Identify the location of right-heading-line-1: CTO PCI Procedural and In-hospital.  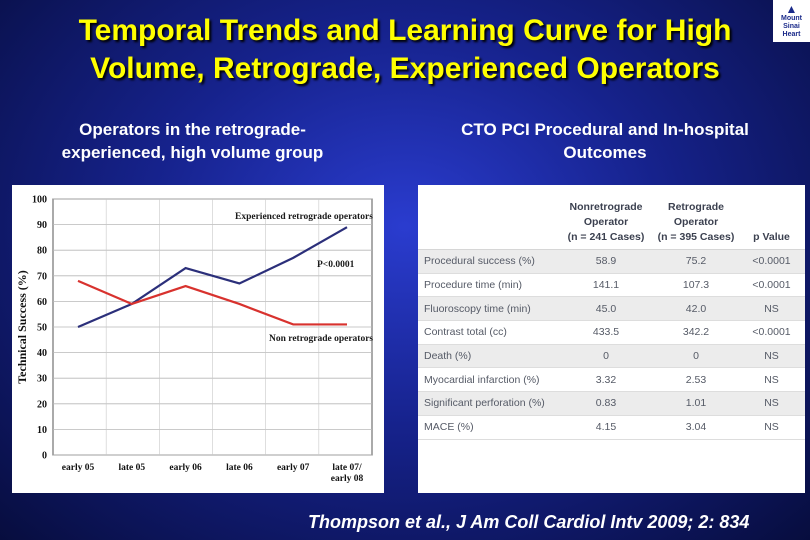
(605, 129).